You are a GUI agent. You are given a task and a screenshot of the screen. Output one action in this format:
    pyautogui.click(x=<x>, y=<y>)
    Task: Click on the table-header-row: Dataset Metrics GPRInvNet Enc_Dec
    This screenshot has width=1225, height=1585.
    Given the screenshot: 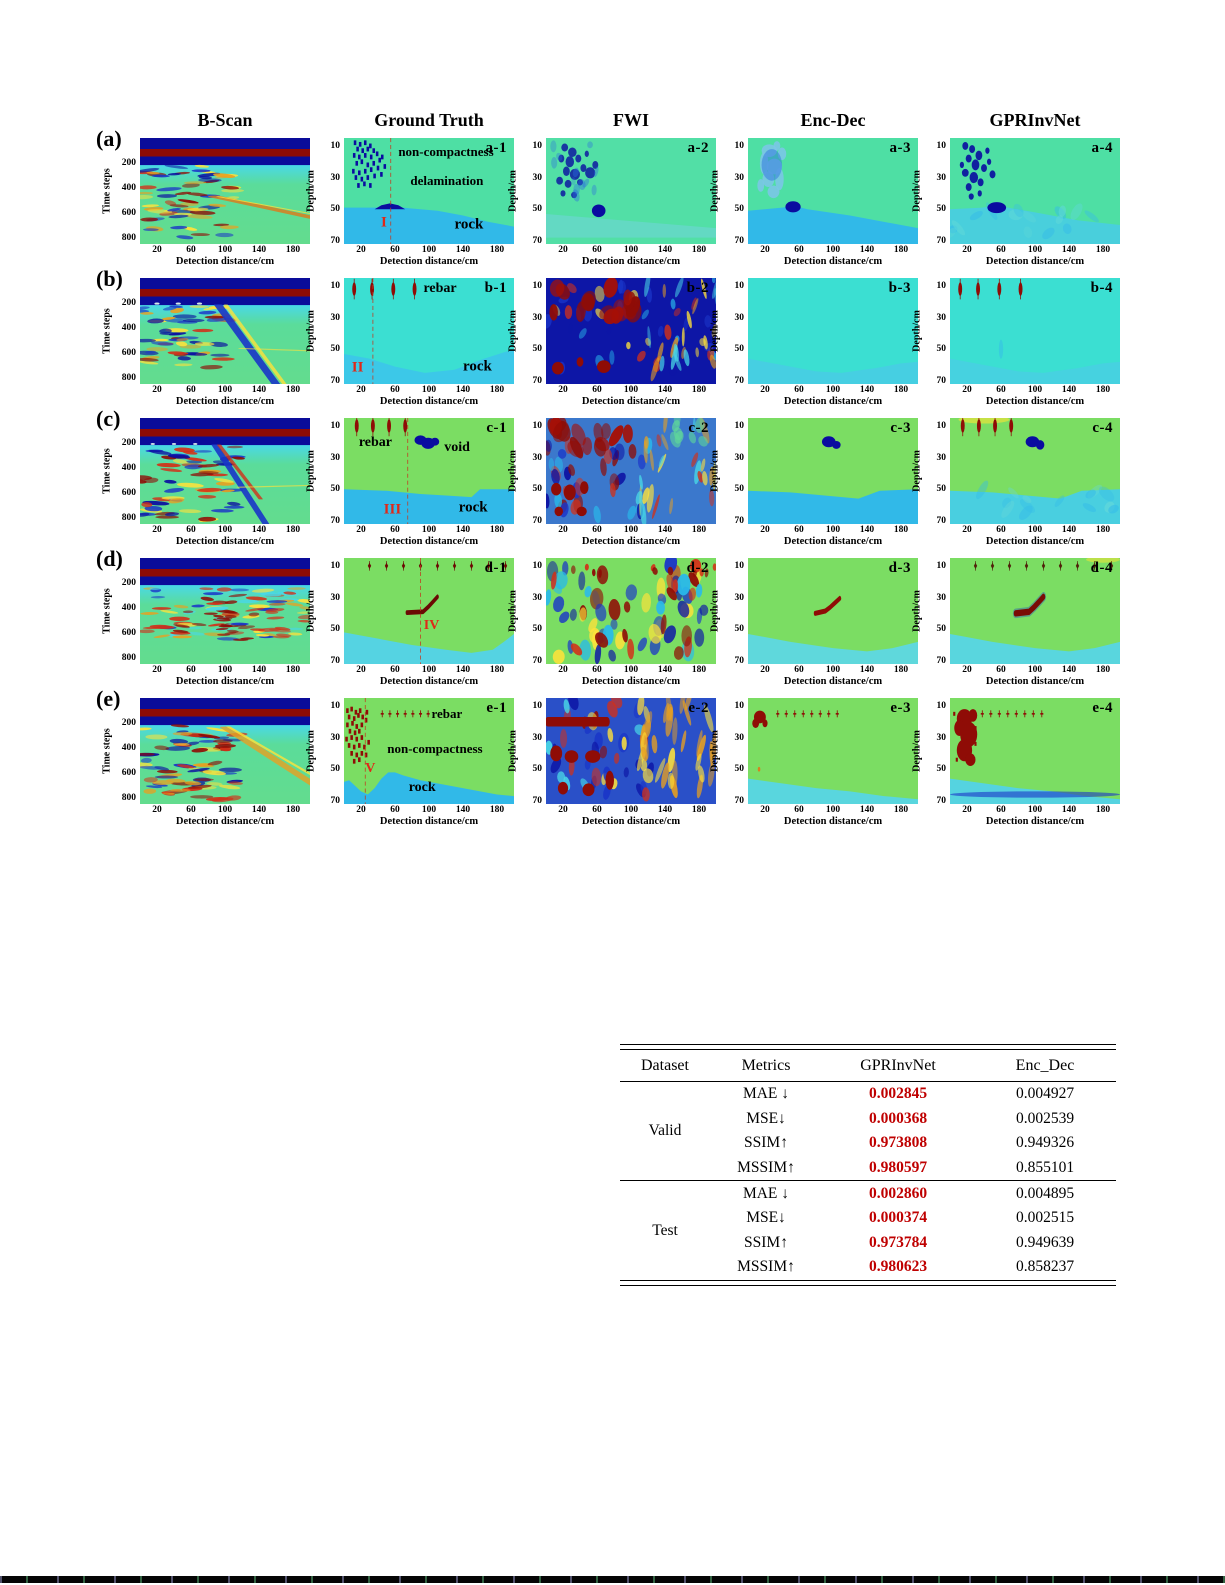 What is the action you would take?
    pyautogui.click(x=868, y=1065)
    